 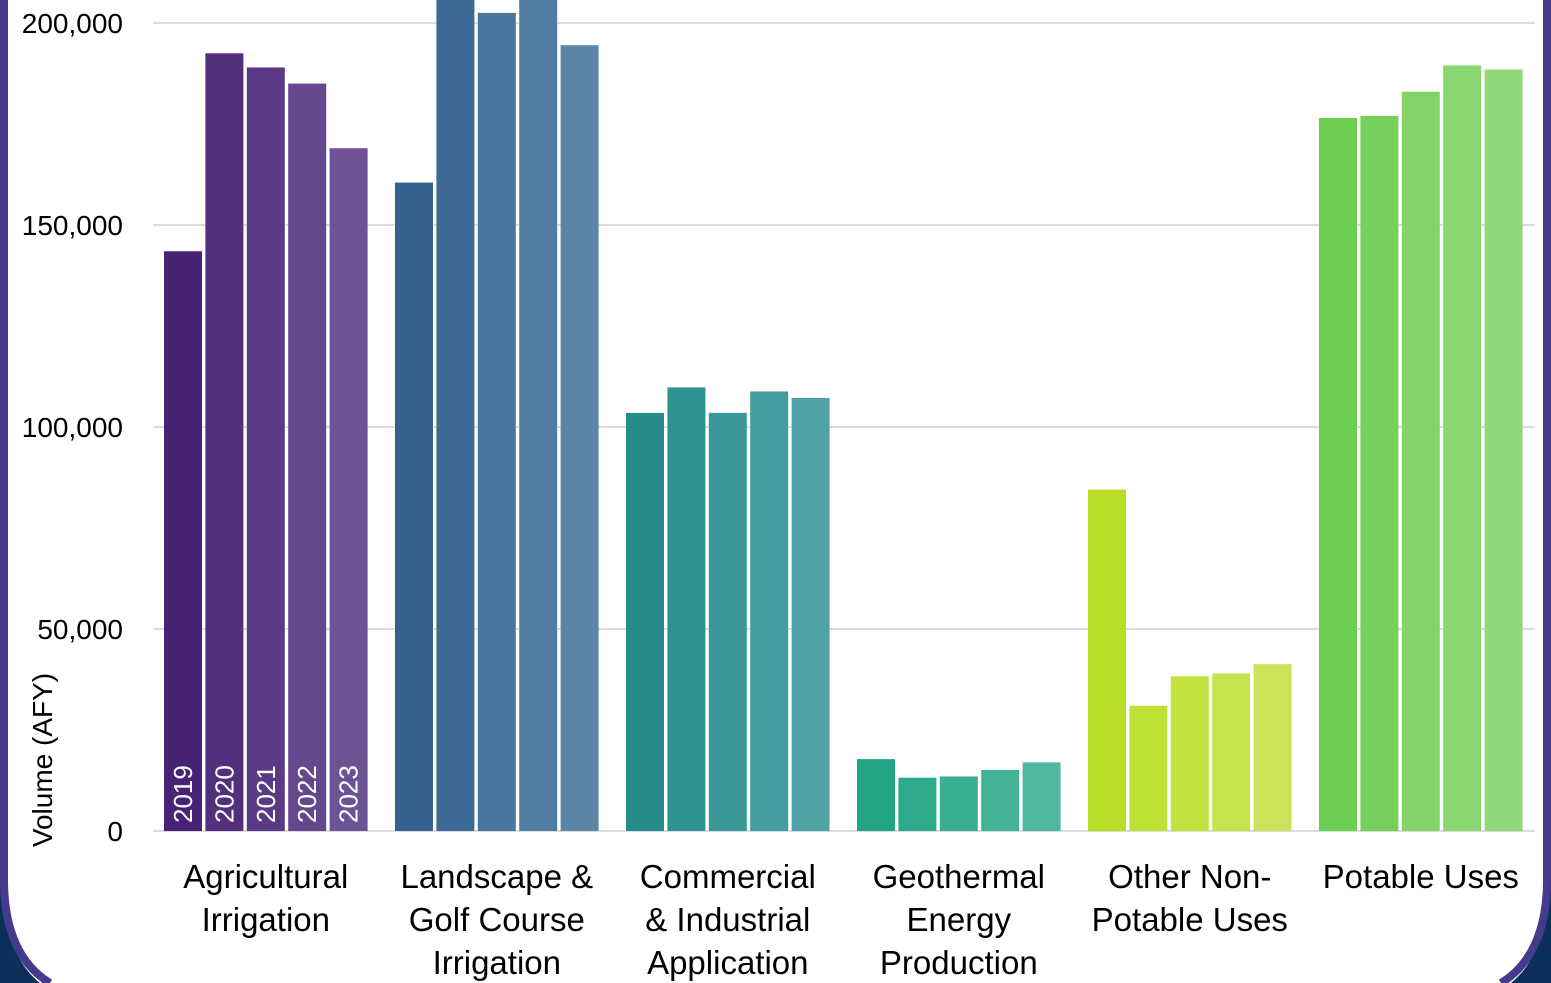 What do you see at coordinates (183, 794) in the screenshot?
I see `year-label: 2019` at bounding box center [183, 794].